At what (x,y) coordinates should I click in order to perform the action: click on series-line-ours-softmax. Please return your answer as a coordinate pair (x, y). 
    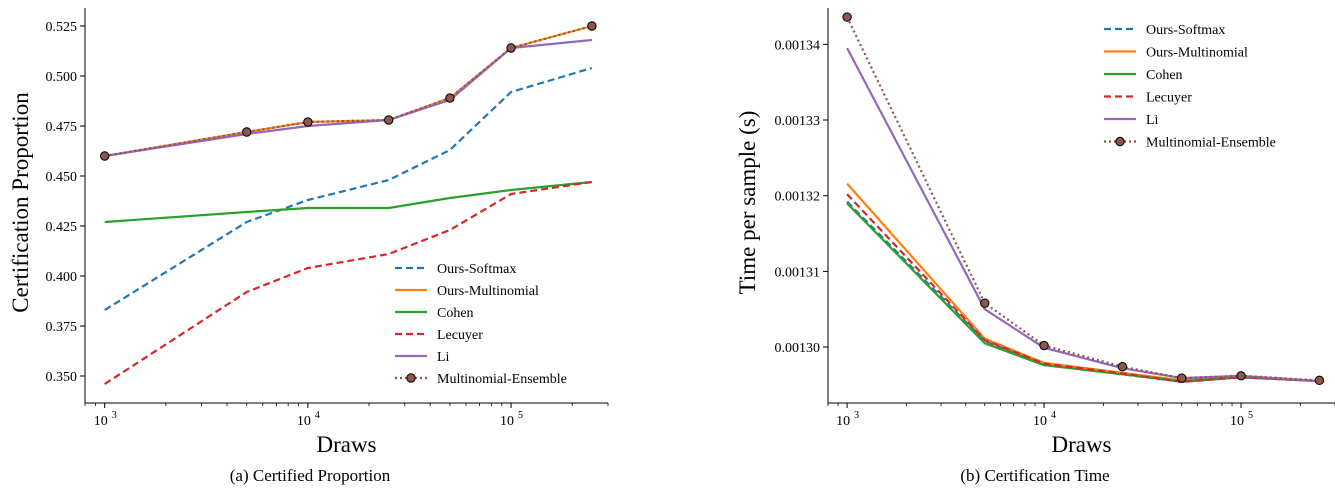
    Looking at the image, I should click on (1083, 291).